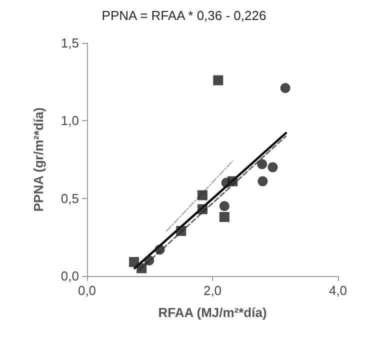  What do you see at coordinates (38, 159) in the screenshot?
I see `y-axis-title: PPNA (gr/m²*día)` at bounding box center [38, 159].